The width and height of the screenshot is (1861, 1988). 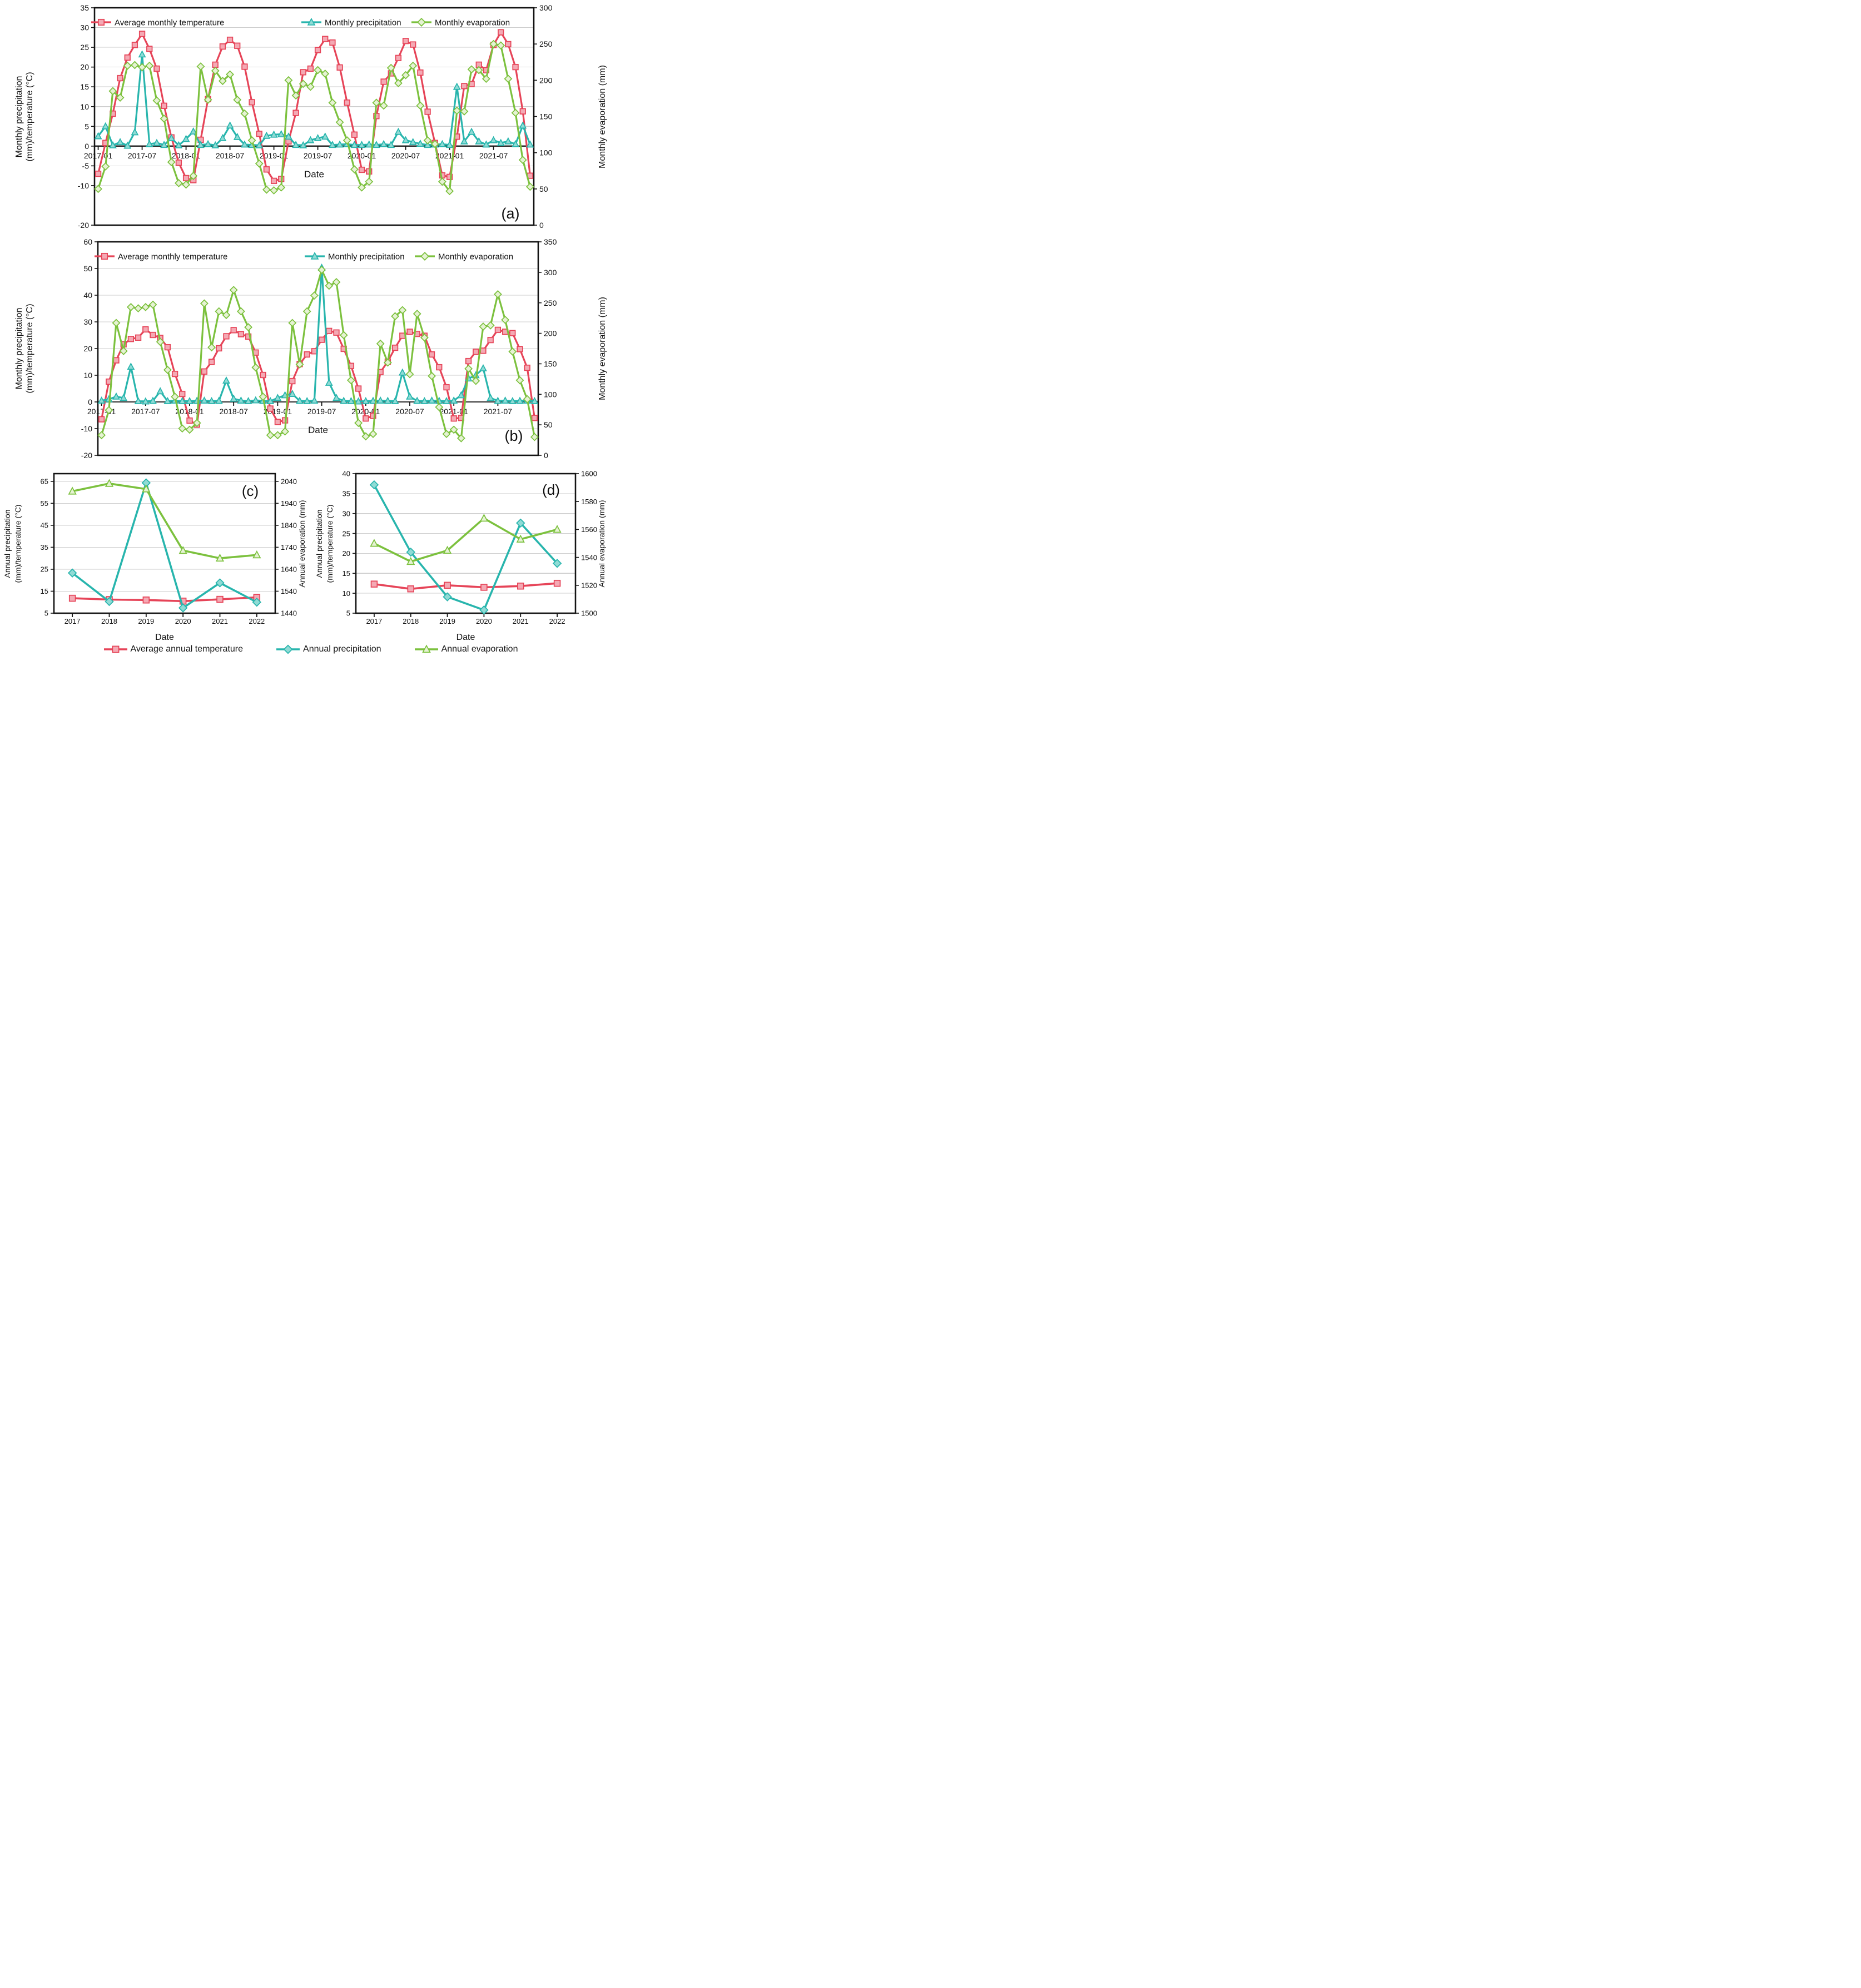 I want to click on y-axis-title-right: Monthly evaporation (mm), so click(x=602, y=348).